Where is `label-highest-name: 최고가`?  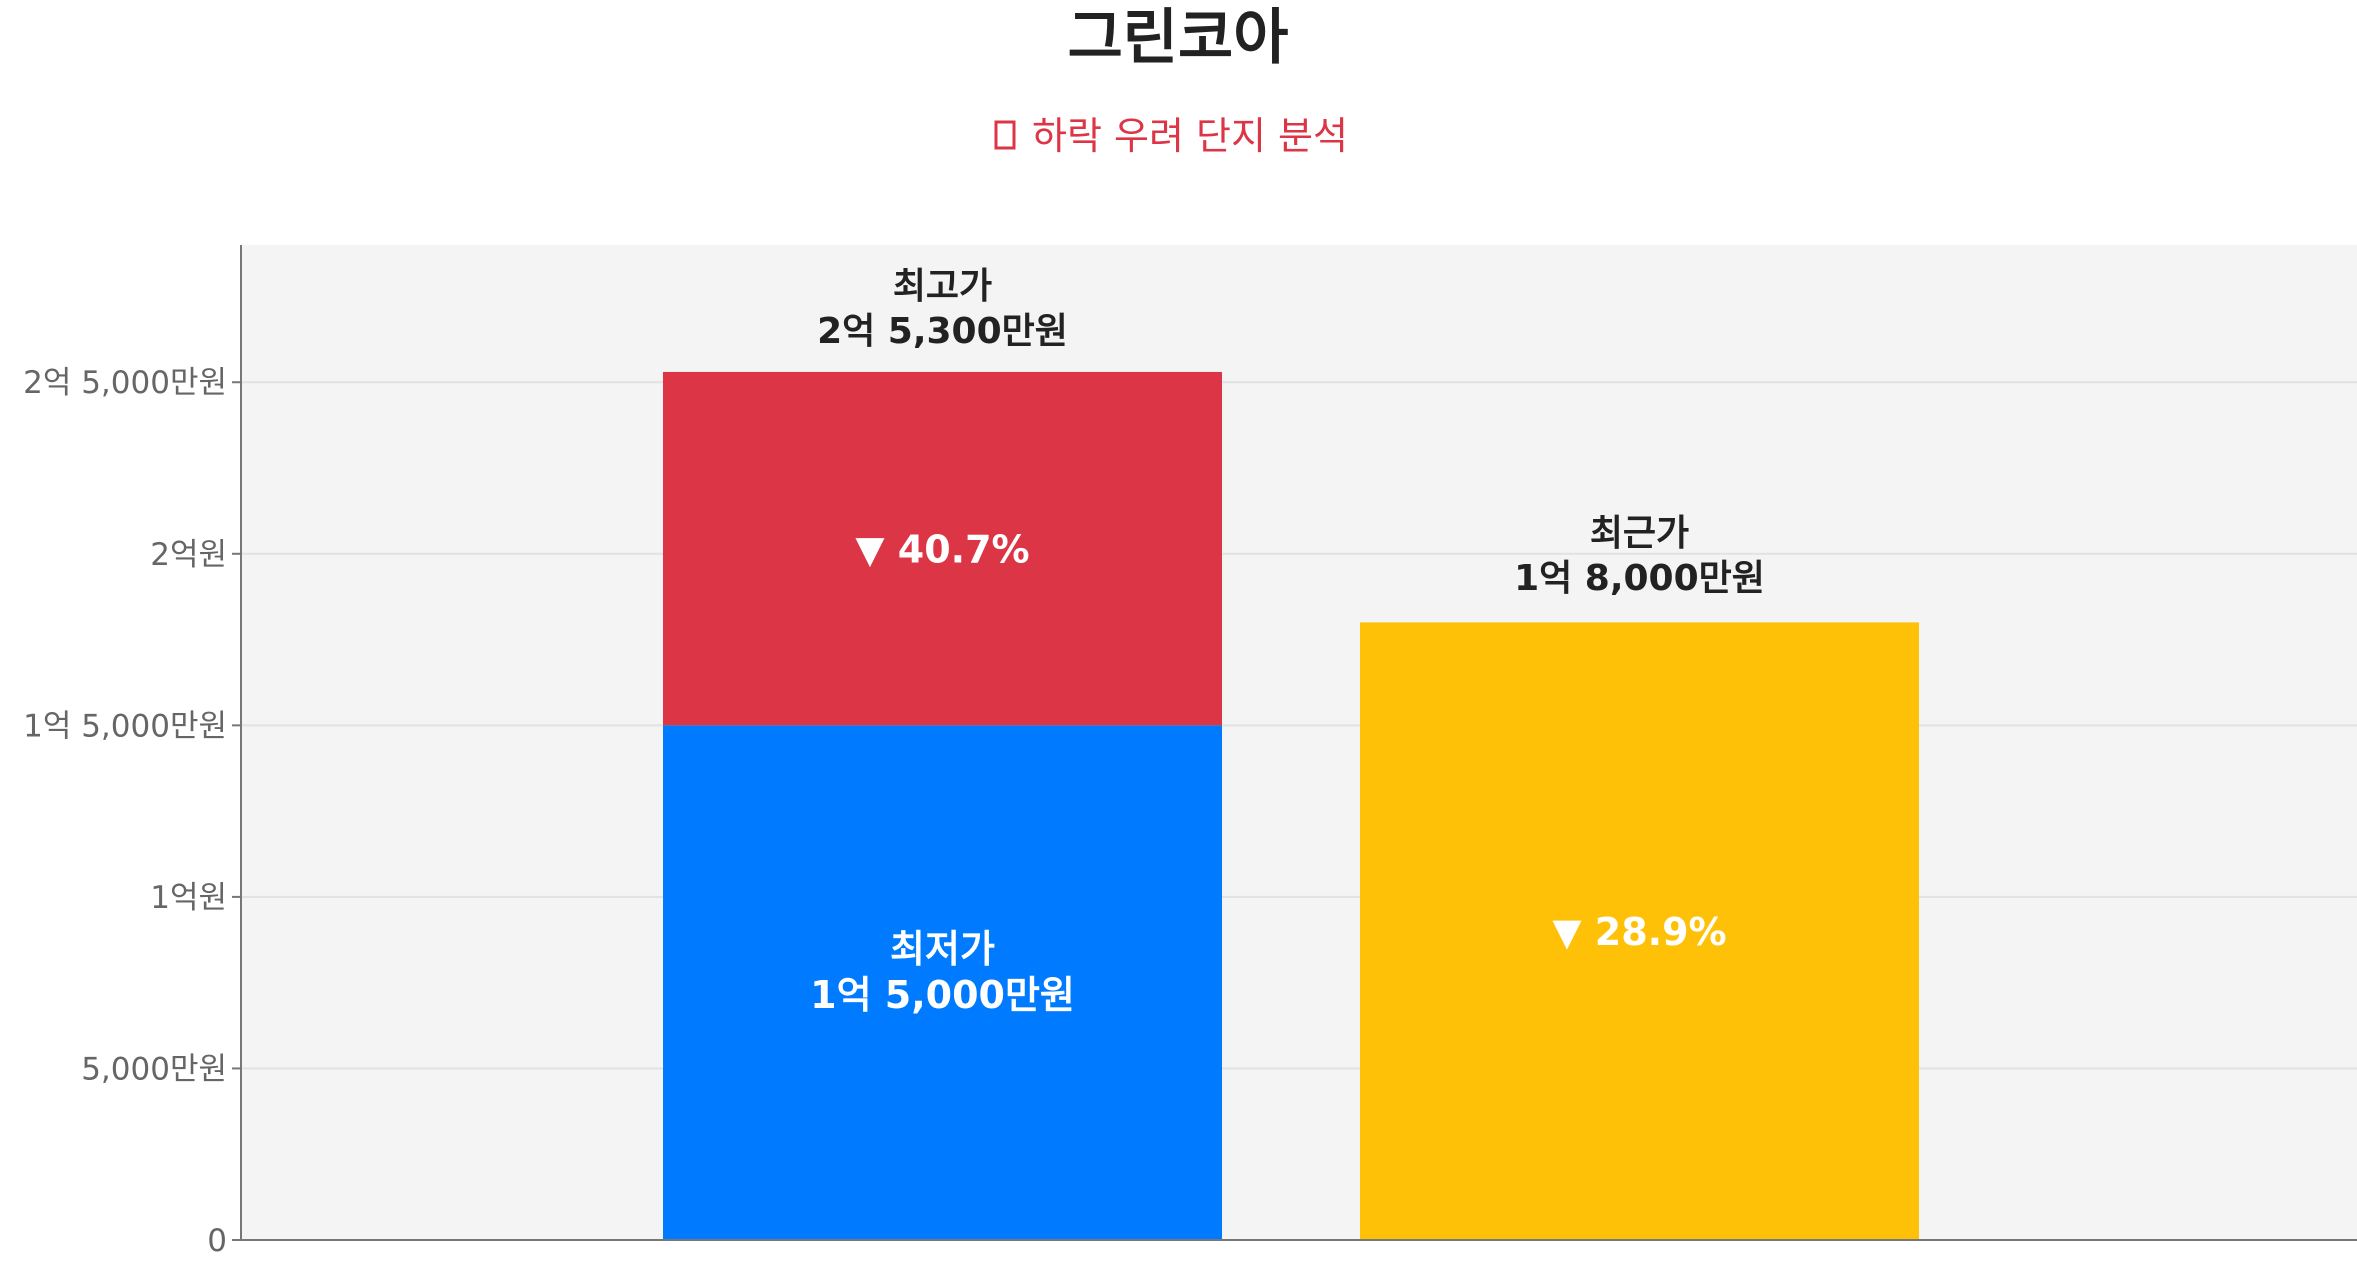
label-highest-name: 최고가 is located at coordinates (942, 286).